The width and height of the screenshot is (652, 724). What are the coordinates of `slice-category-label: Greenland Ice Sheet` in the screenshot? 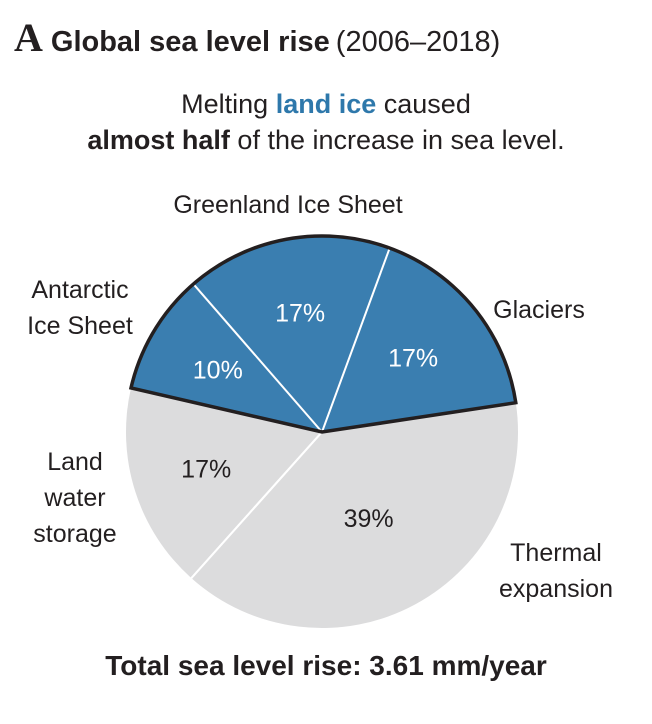 It's located at (287, 205).